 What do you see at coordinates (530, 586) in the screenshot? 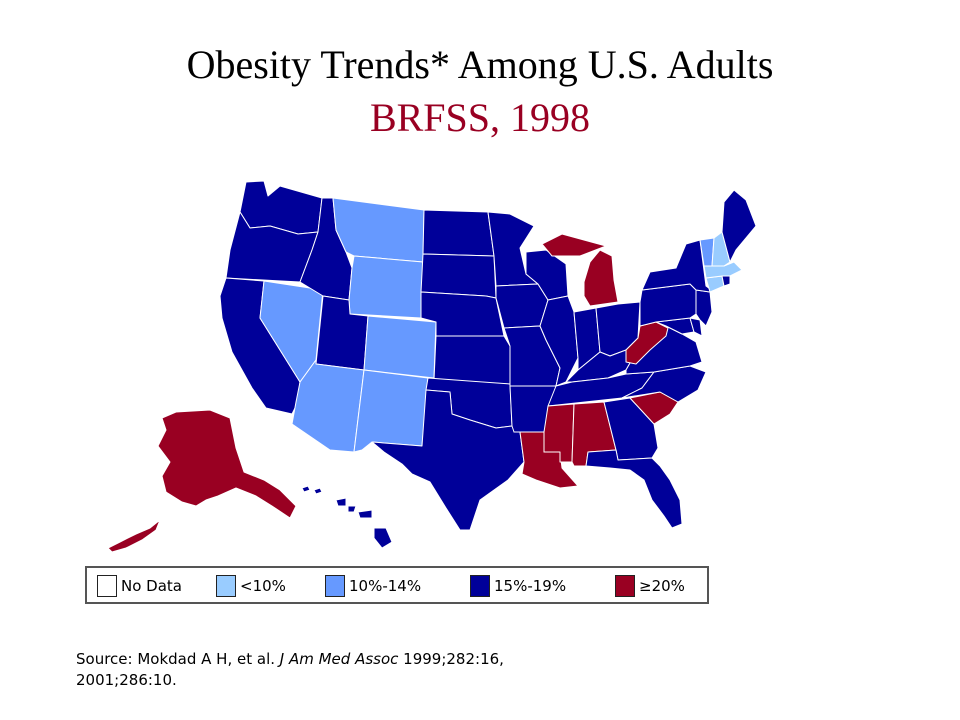
I see `legend-label: 15%-19%` at bounding box center [530, 586].